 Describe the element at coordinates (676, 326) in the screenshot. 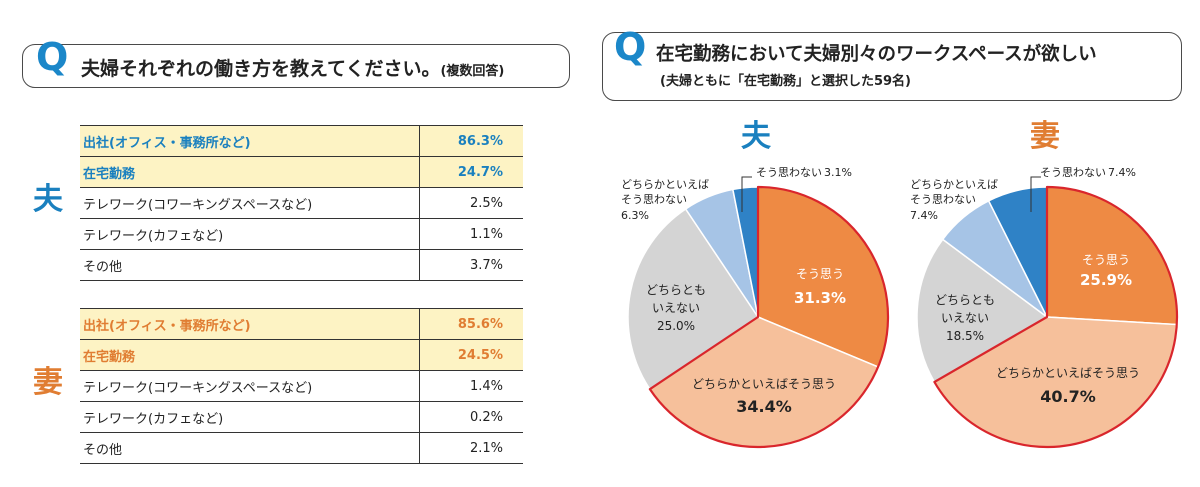

I see `slice-value: 25.0%` at that location.